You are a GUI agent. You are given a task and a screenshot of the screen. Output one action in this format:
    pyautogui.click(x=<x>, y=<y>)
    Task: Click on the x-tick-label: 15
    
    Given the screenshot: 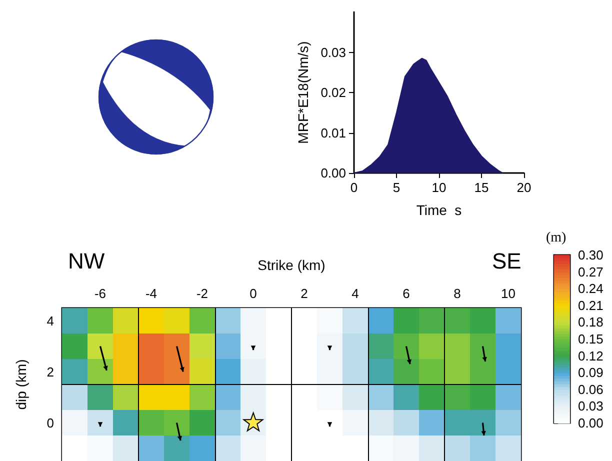 What is the action you would take?
    pyautogui.click(x=481, y=187)
    